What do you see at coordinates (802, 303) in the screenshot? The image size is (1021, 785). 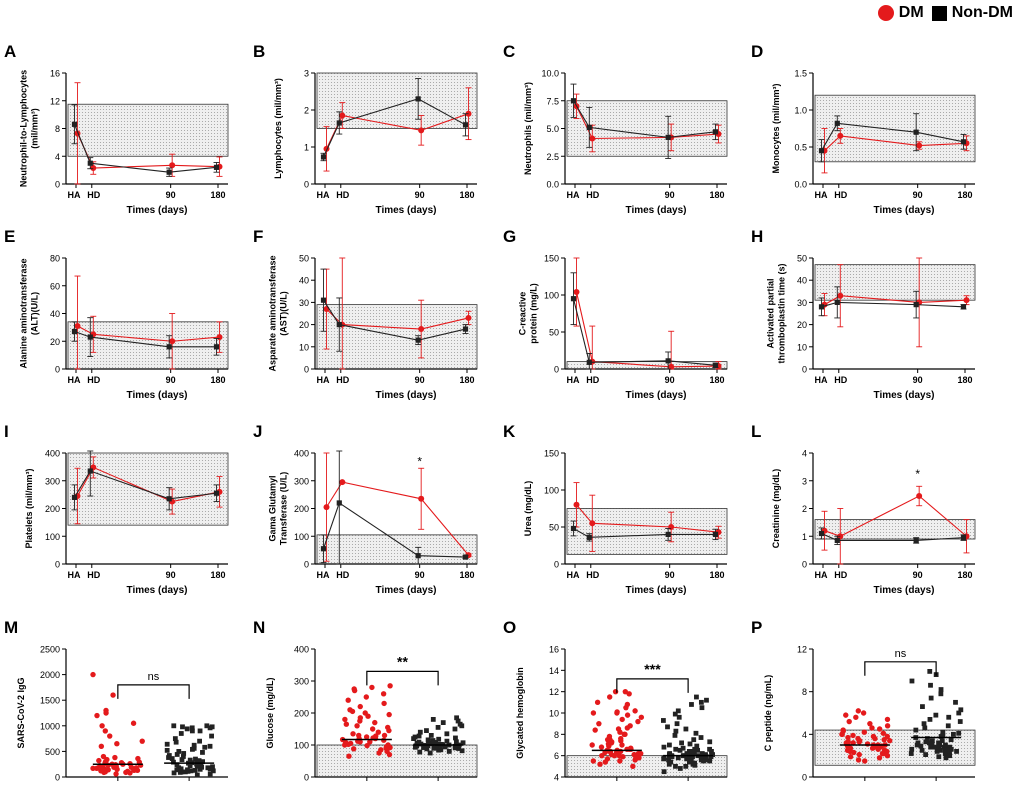 I see `y-tick-label: 30` at bounding box center [802, 303].